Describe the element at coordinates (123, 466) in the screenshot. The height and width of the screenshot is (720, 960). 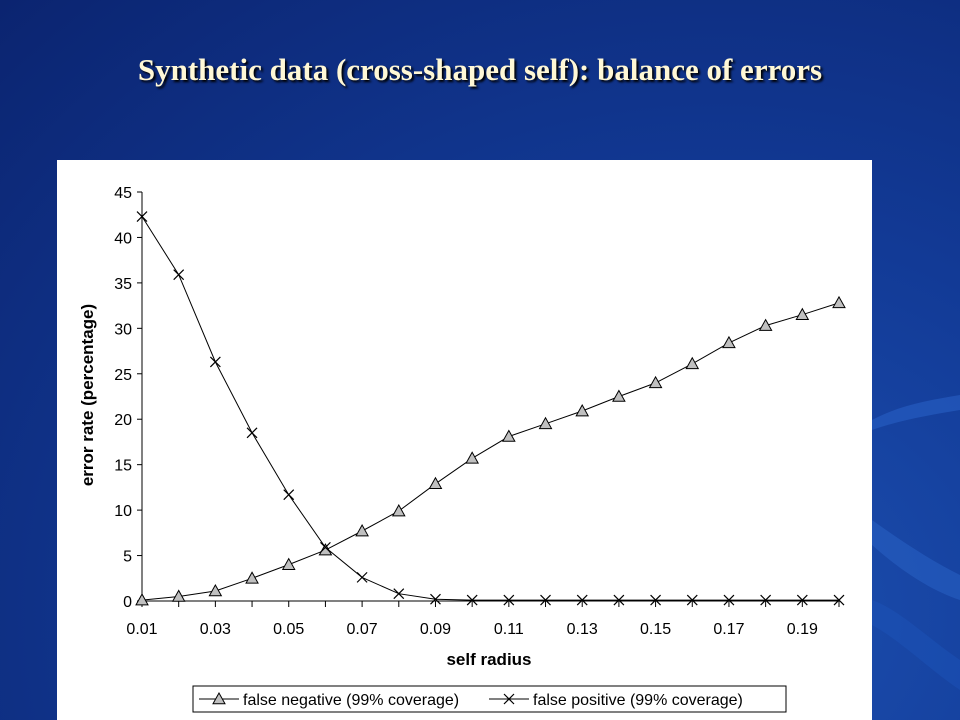
I see `y-tick-label: 15` at that location.